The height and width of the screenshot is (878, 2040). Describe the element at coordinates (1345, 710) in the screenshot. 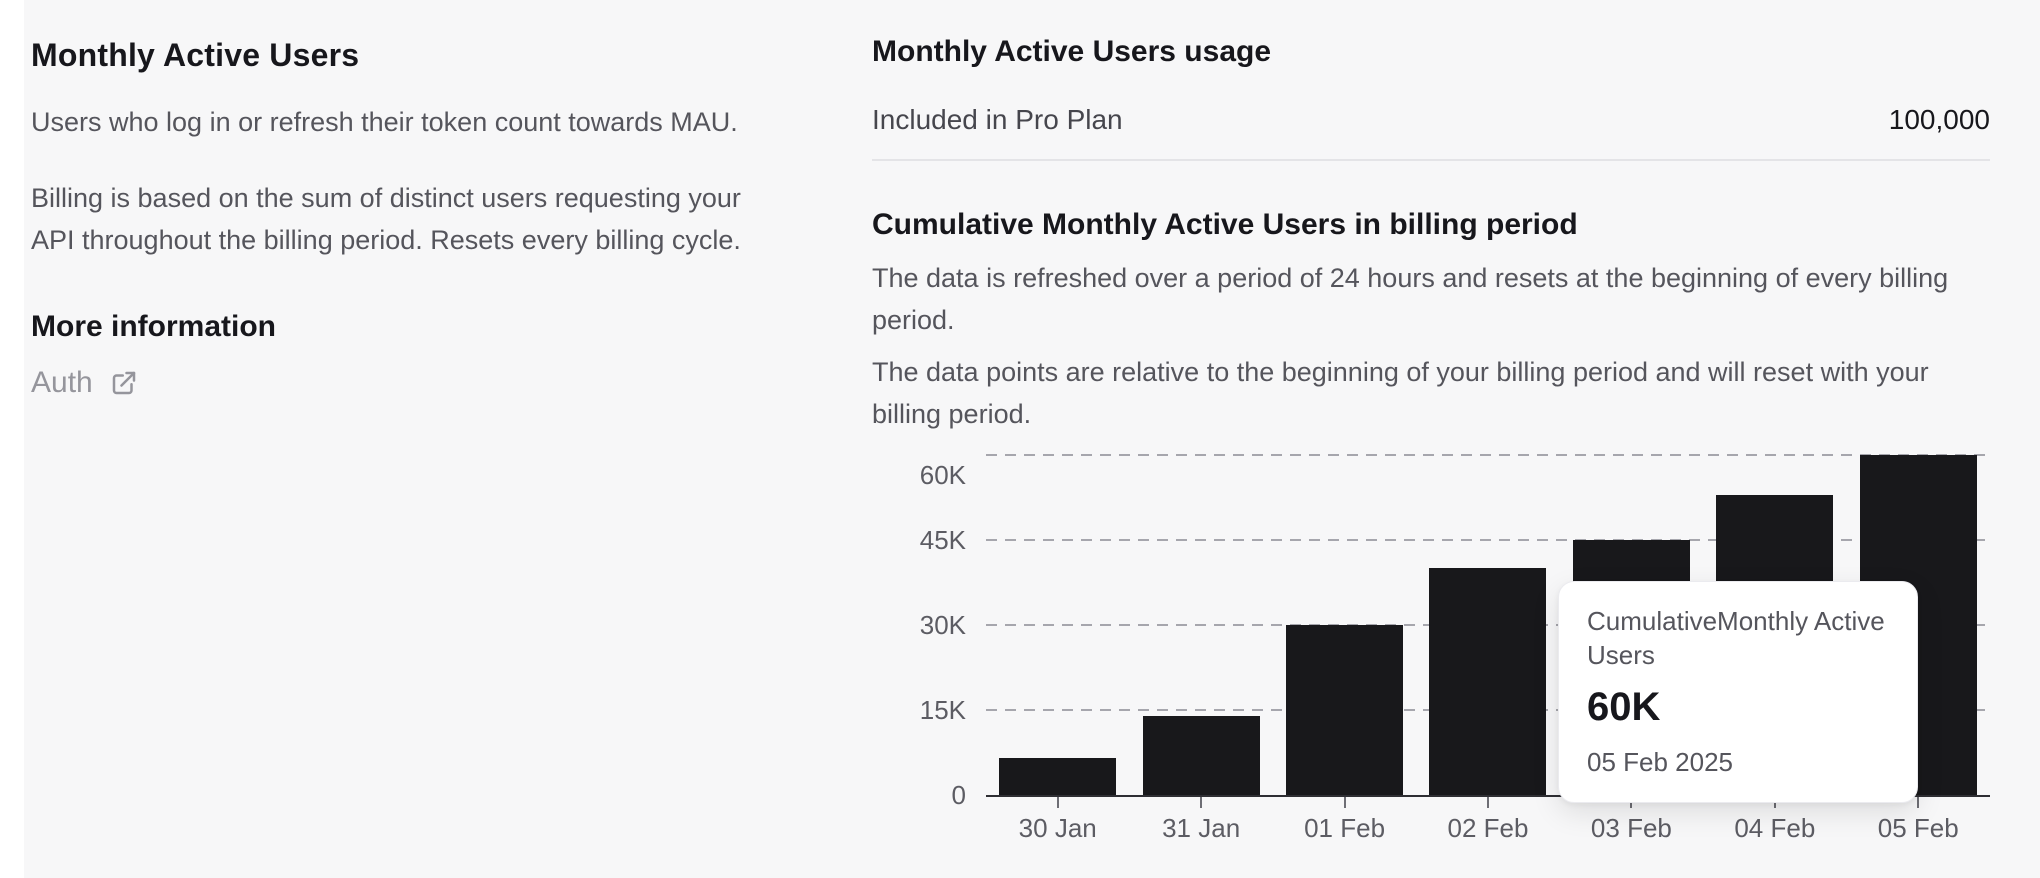

I see `bar-01-feb` at that location.